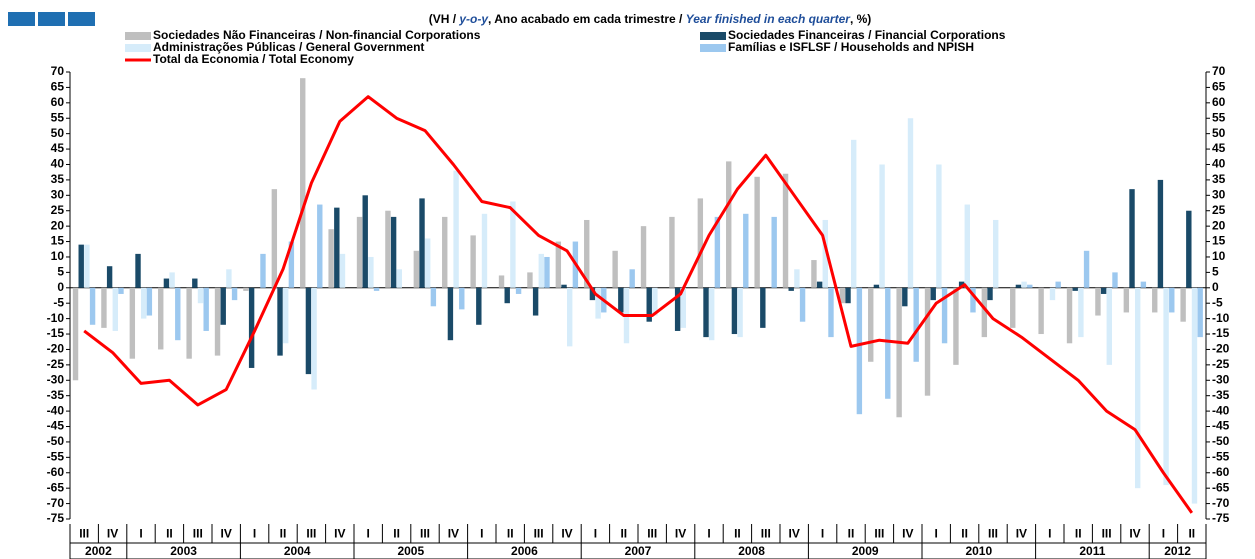 The height and width of the screenshot is (559, 1255). Describe the element at coordinates (1219, 71) in the screenshot. I see `y2-tick-label: 70` at that location.